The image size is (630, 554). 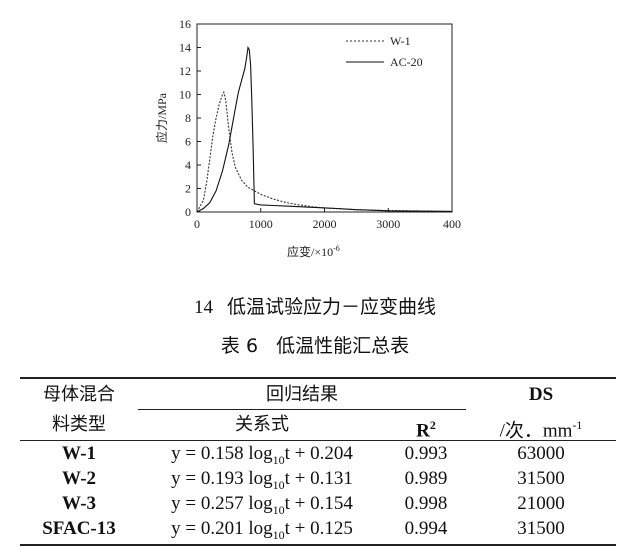 What do you see at coordinates (79, 424) in the screenshot?
I see `col-type-header-line2: 料类型` at bounding box center [79, 424].